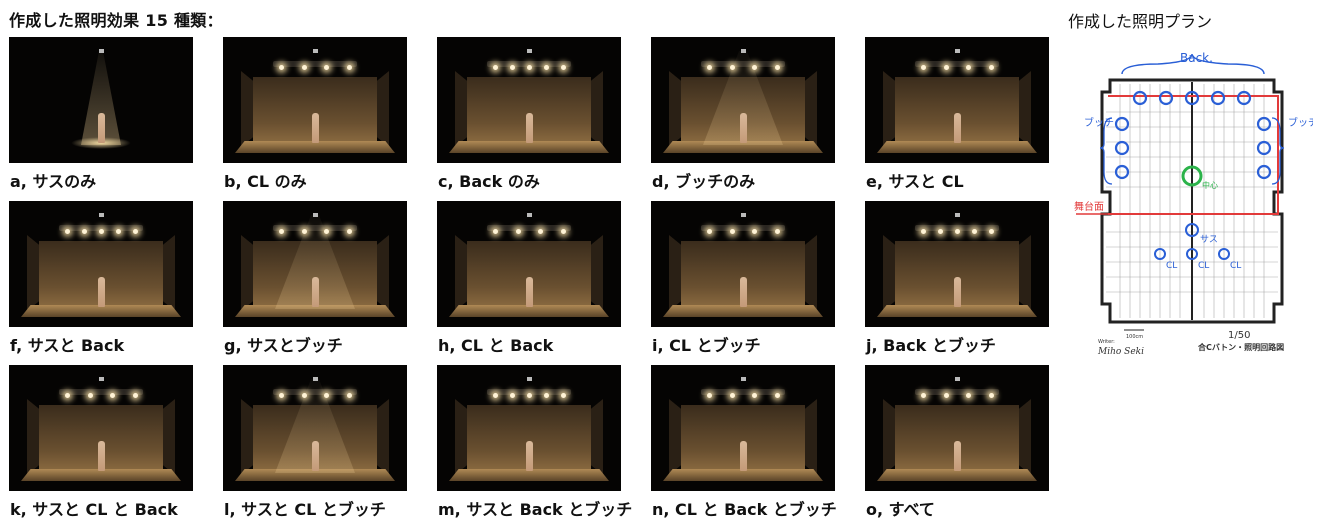 This screenshot has height=527, width=1318. I want to click on writer-label: Writer:, so click(1106, 342).